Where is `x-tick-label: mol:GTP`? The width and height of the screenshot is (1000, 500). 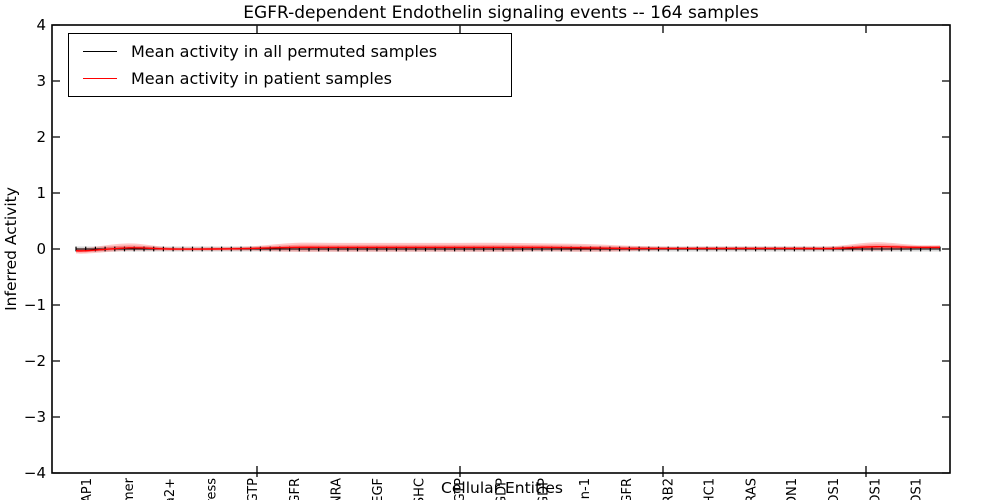 x-tick-label: mol:GTP is located at coordinates (253, 489).